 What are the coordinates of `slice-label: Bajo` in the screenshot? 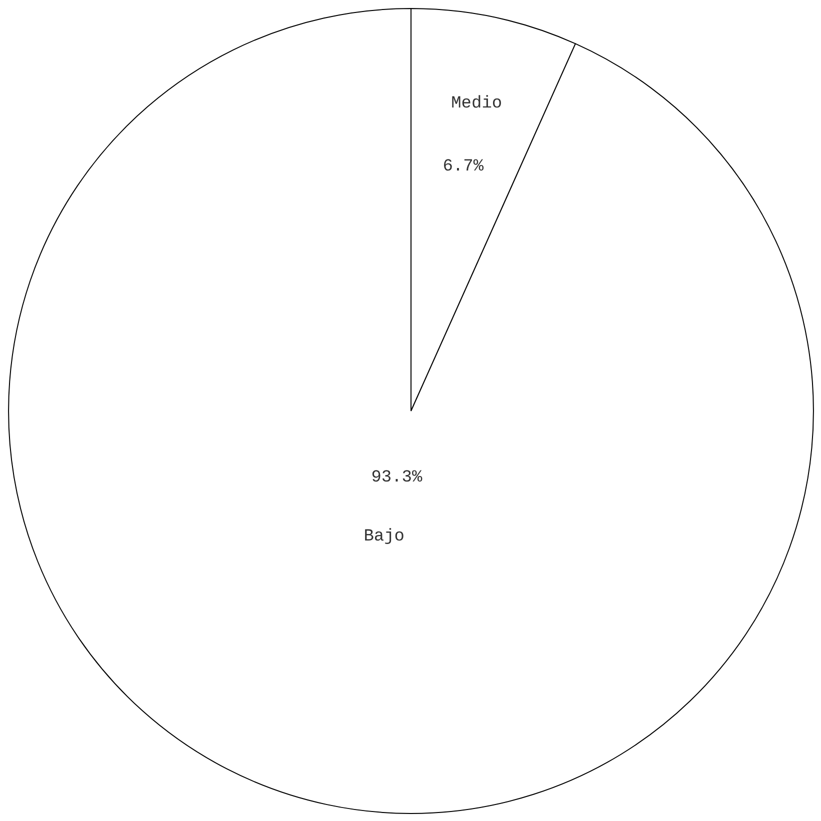 It's located at (384, 536).